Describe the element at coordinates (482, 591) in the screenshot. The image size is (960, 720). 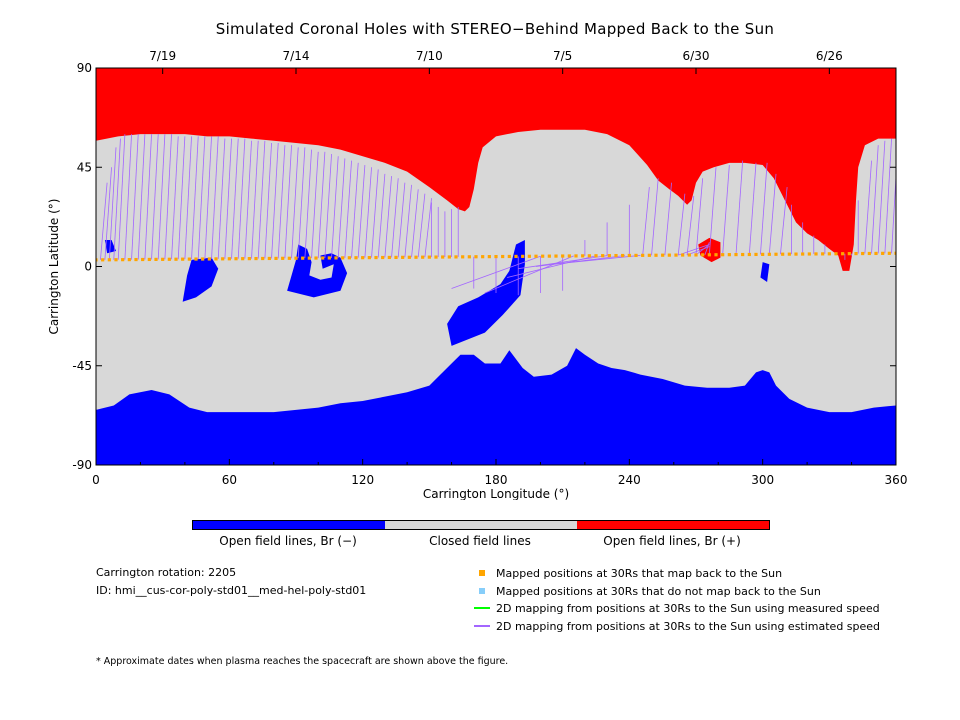
I see `blue-square-marker` at that location.